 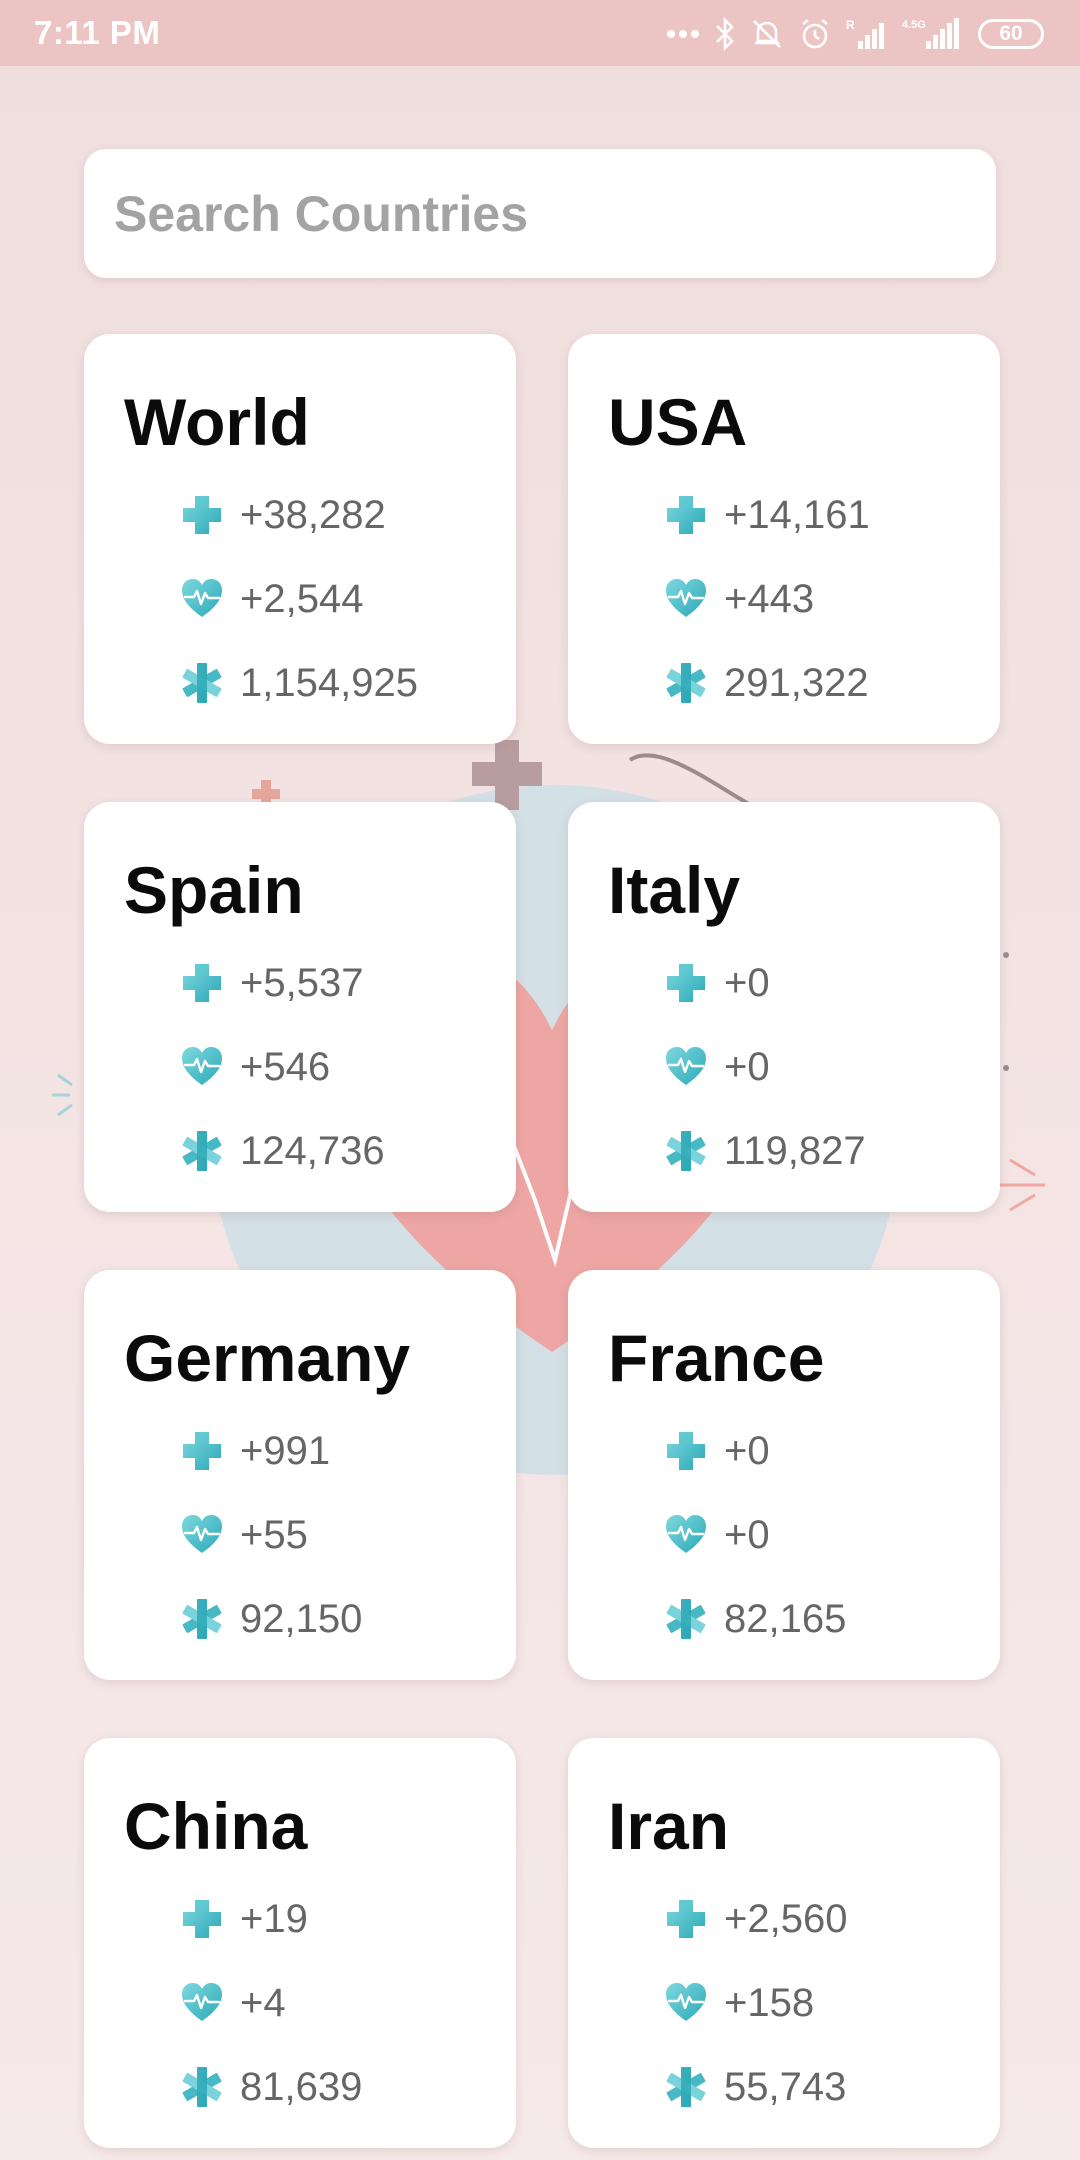 I want to click on stat-value-total: 124,736, so click(x=312, y=1150).